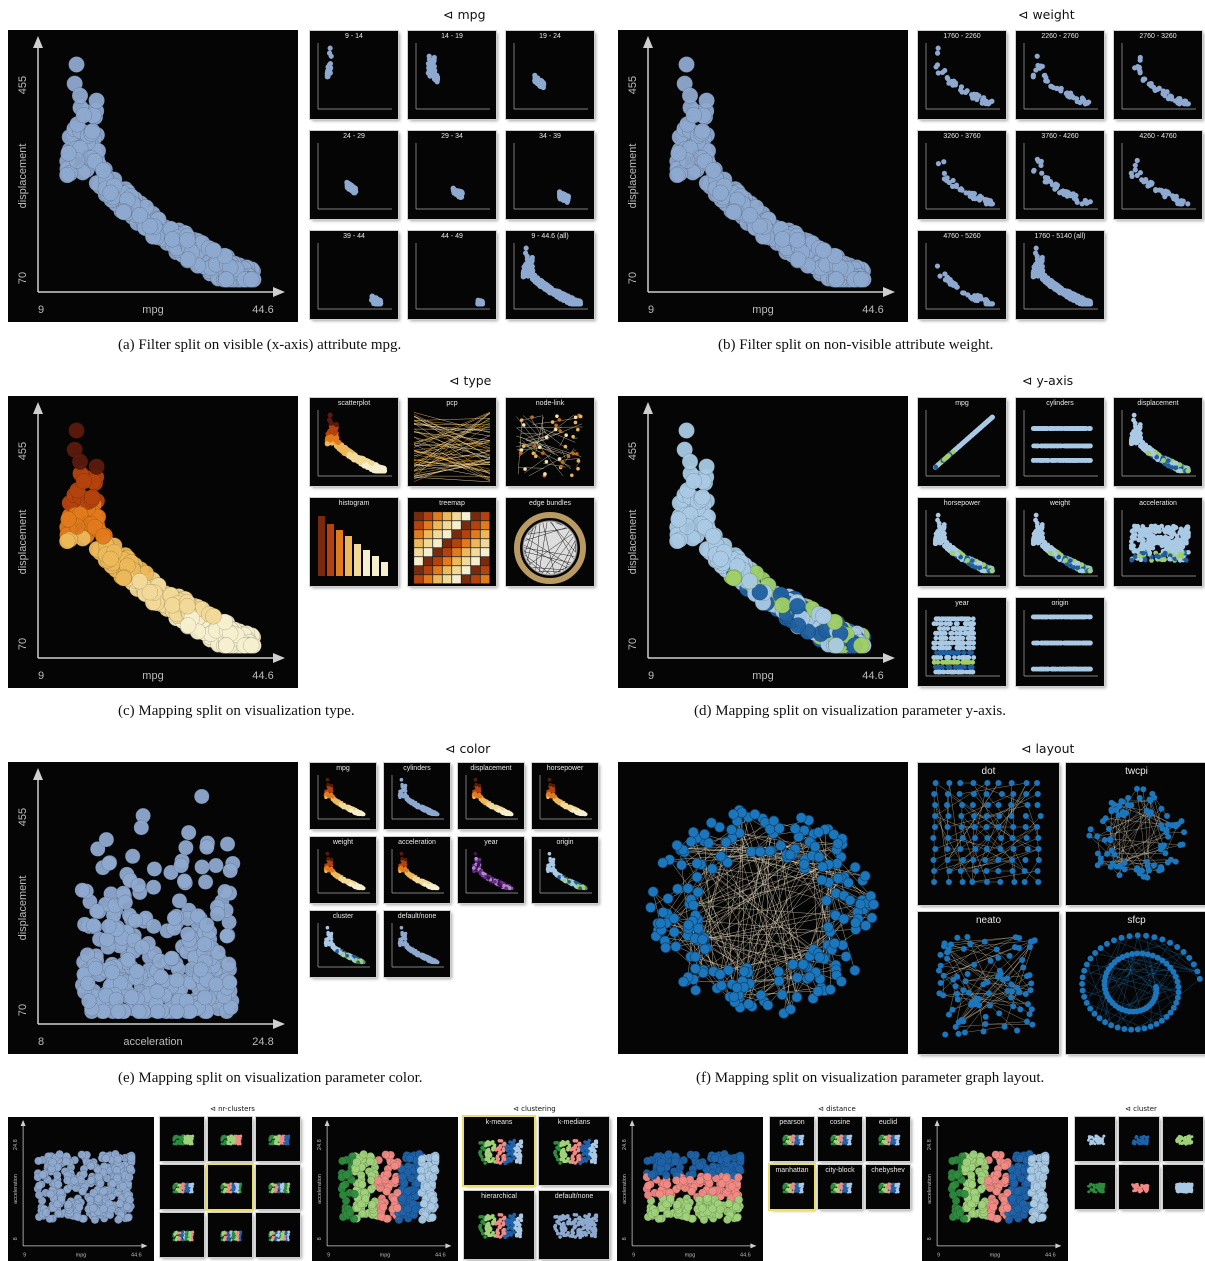 The image size is (1205, 1261). I want to click on color-tile: acceleration, so click(417, 870).